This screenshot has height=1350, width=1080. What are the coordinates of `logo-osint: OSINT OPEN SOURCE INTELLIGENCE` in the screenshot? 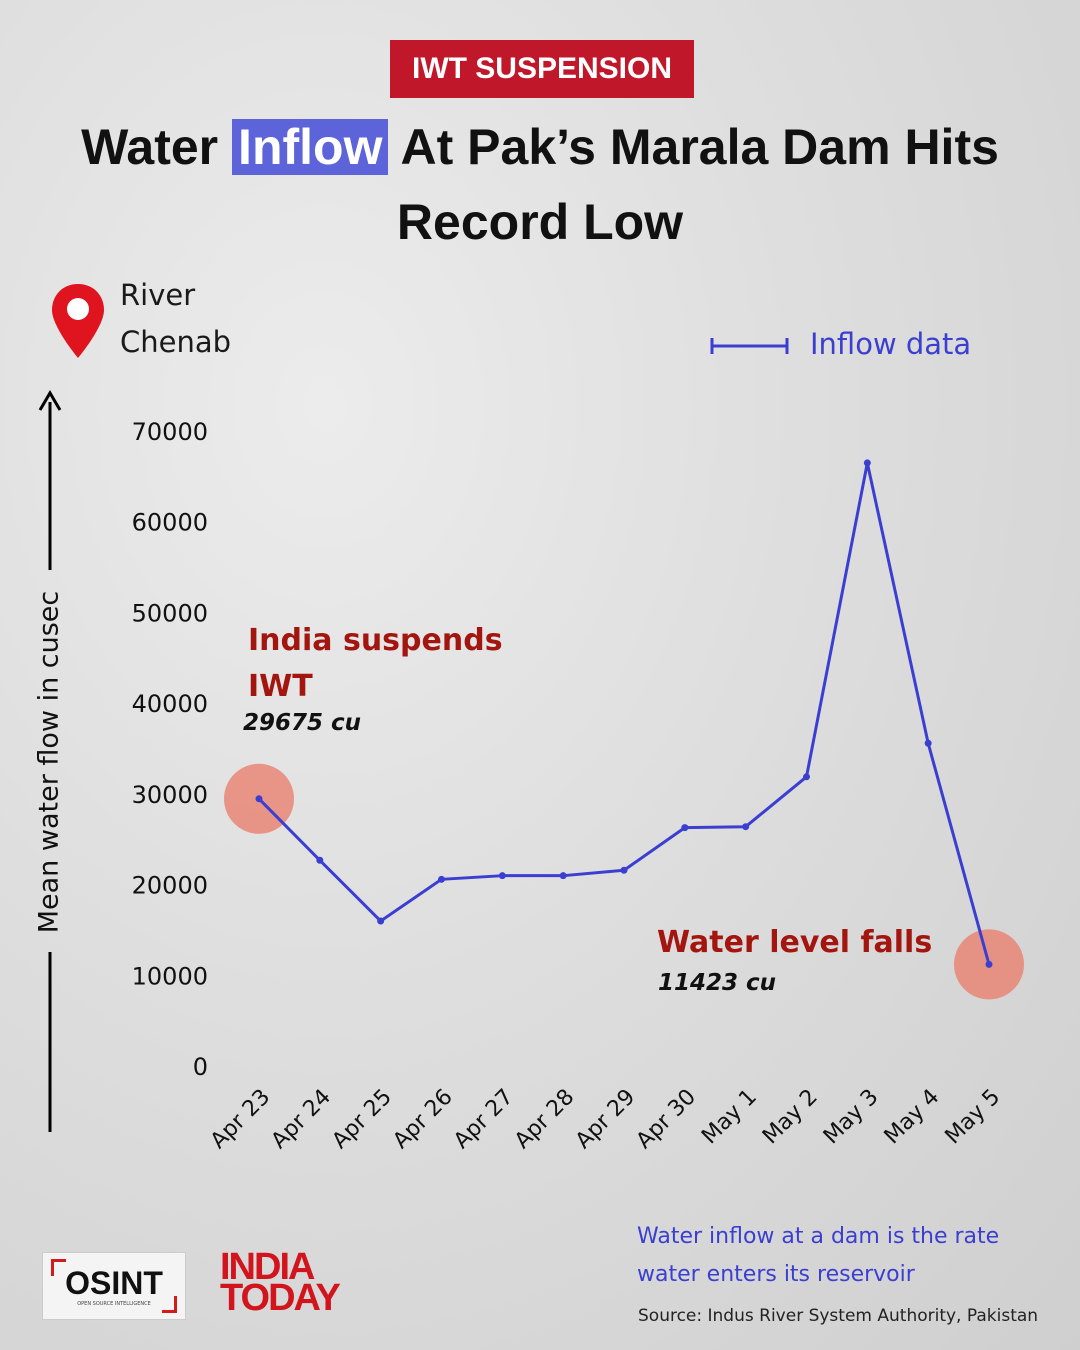 It's located at (114, 1286).